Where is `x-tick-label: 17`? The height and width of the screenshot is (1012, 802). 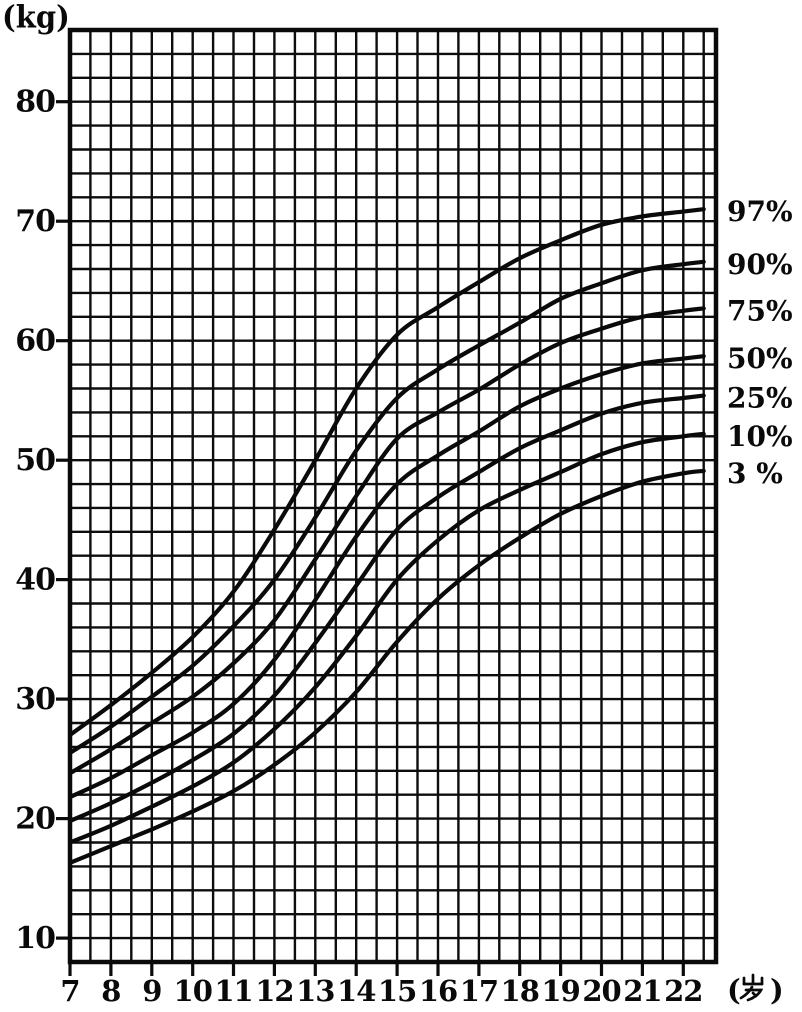 x-tick-label: 17 is located at coordinates (479, 991).